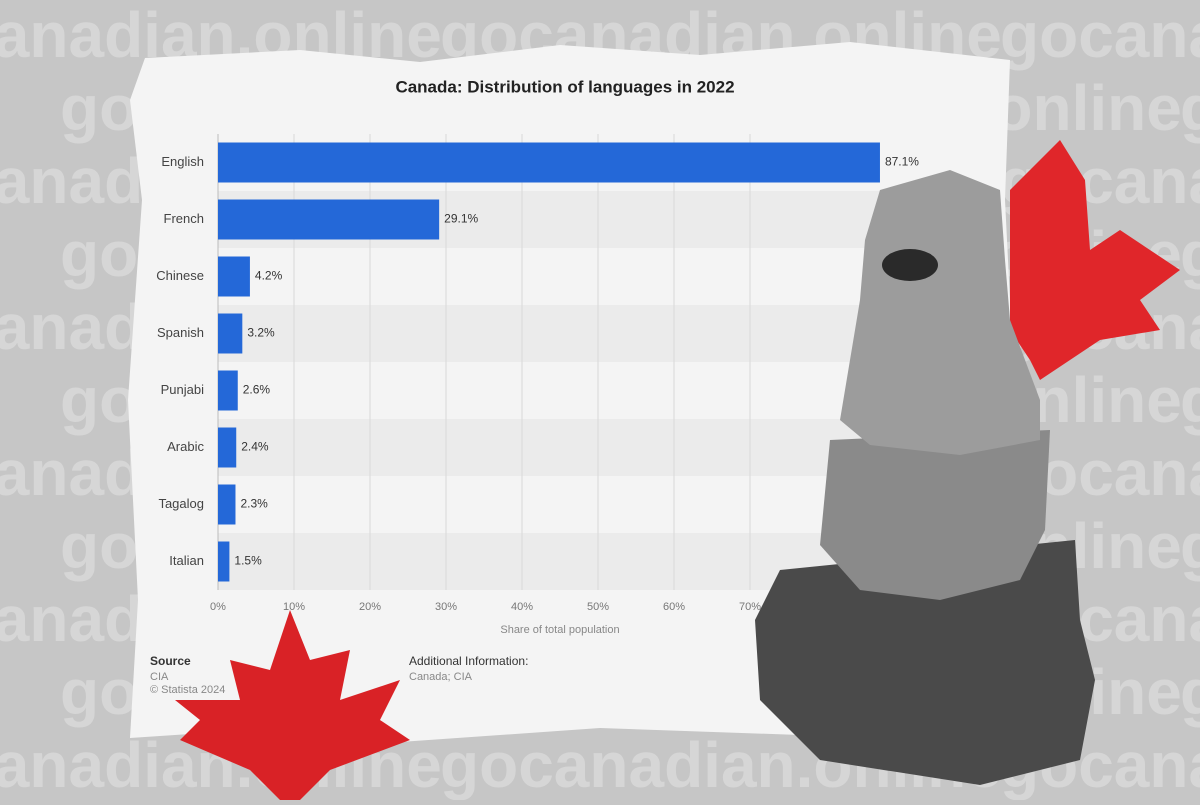  Describe the element at coordinates (186, 560) in the screenshot. I see `y-tick-label: Italian` at that location.